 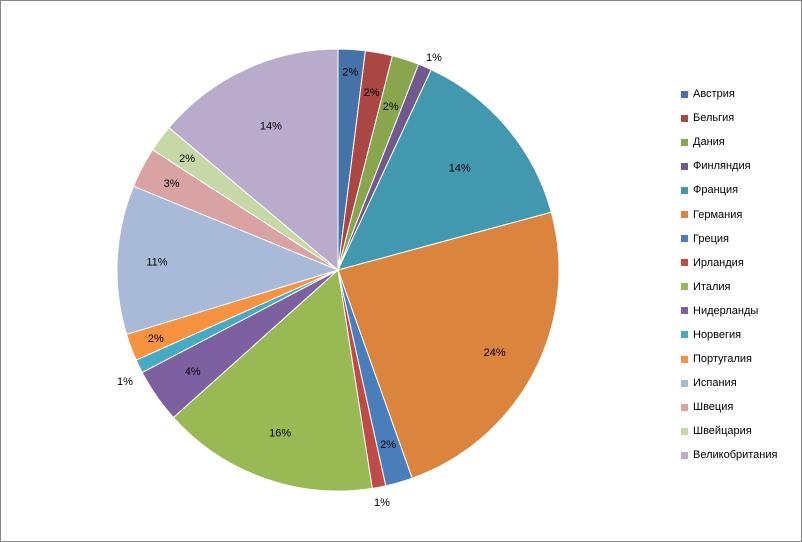 What do you see at coordinates (709, 142) in the screenshot?
I see `legend-label: Дания` at bounding box center [709, 142].